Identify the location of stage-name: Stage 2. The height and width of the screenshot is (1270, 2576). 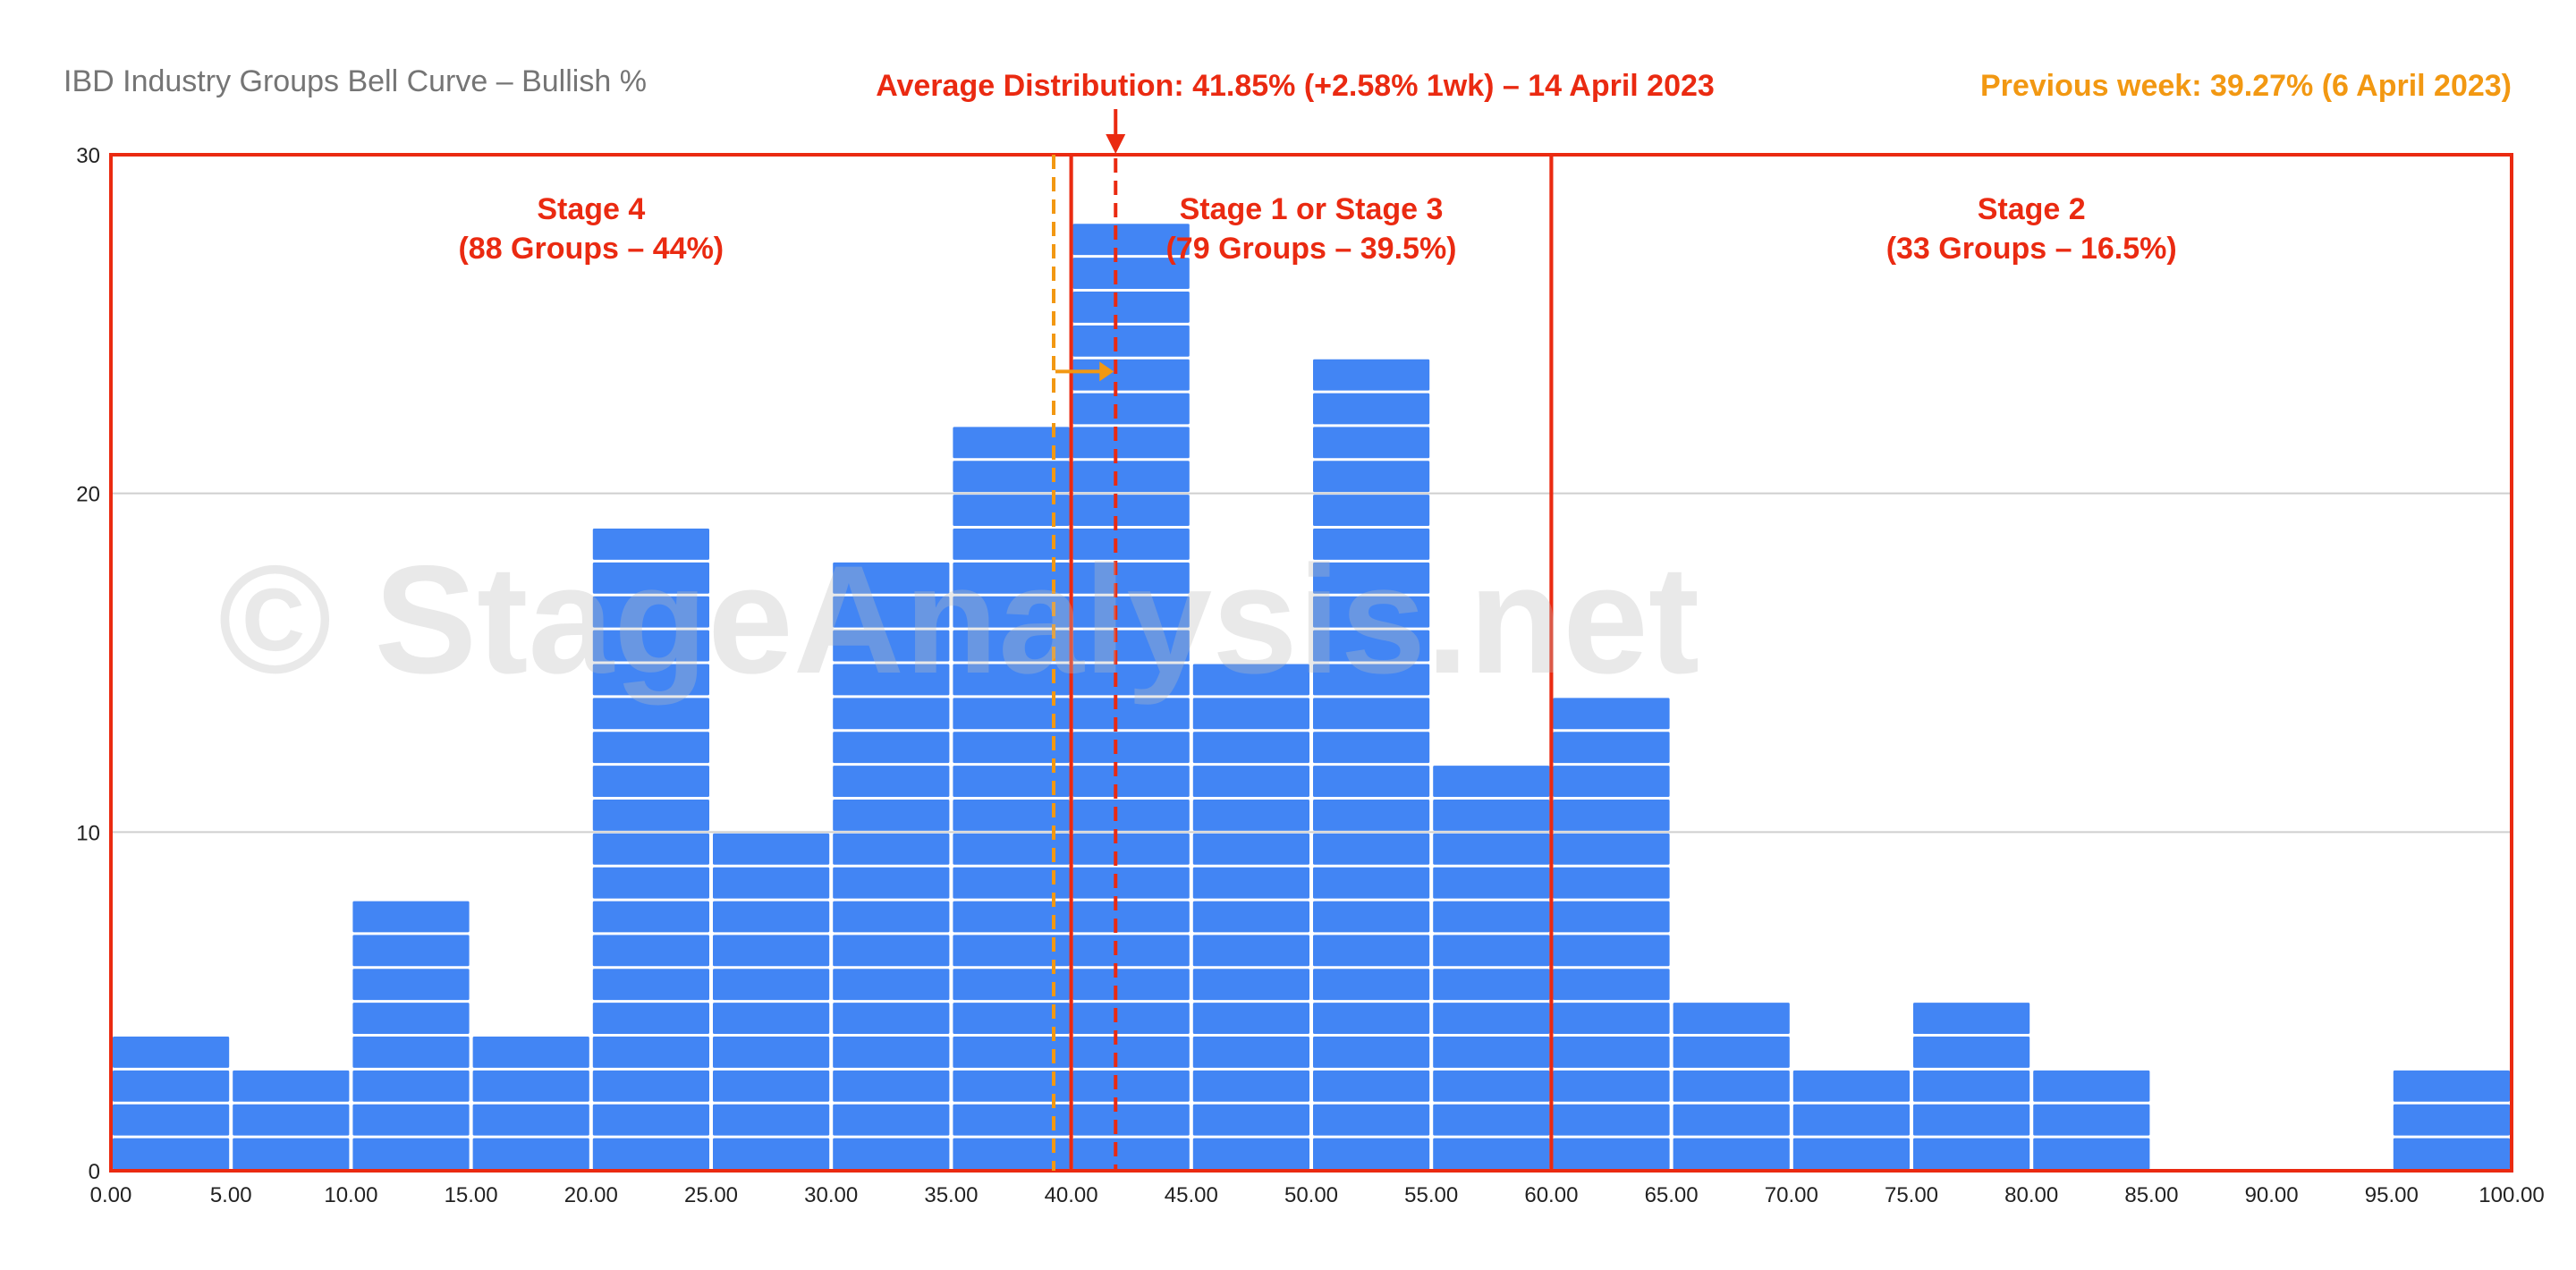
(2032, 209).